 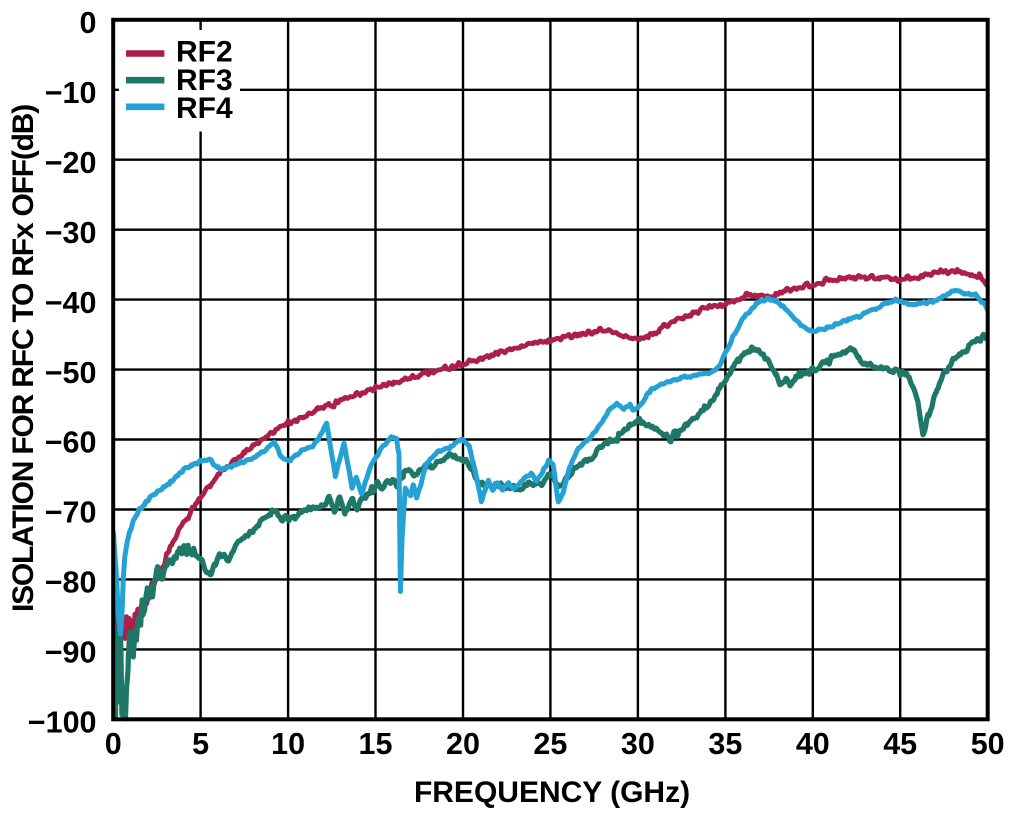 I want to click on svg-text: RF3, so click(x=204, y=80).